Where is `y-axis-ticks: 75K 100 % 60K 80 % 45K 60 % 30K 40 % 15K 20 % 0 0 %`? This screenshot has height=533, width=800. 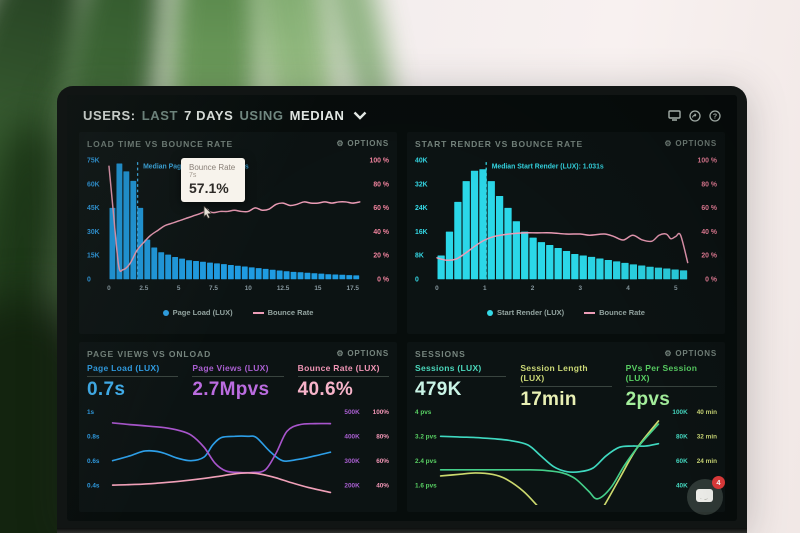 y-axis-ticks: 75K 100 % 60K 80 % 45K 60 % 30K 40 % 15K 20 % 0 0 % is located at coordinates (238, 221).